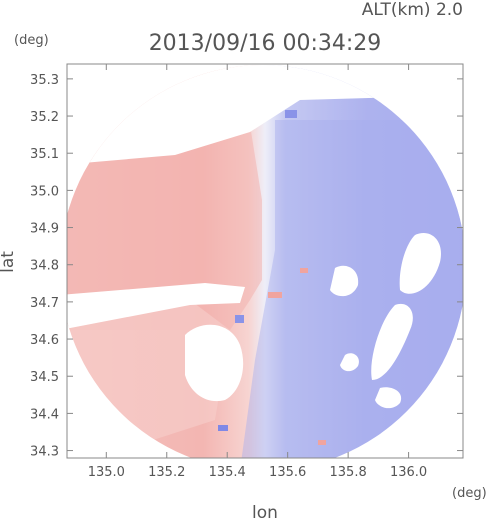  I want to click on y-tick-label: 34.9, so click(44, 229).